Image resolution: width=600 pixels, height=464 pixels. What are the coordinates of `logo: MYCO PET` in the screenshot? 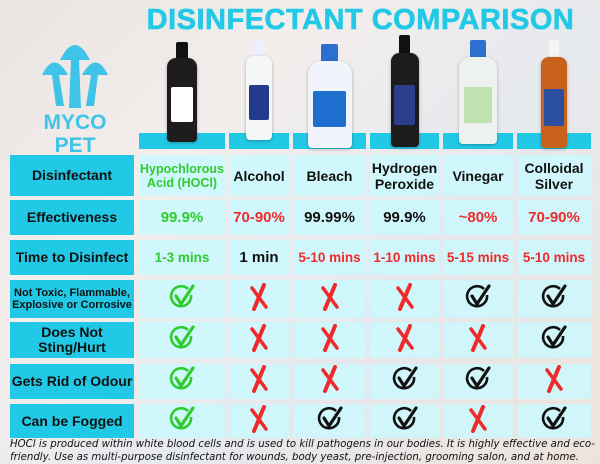 It's located at (75, 95).